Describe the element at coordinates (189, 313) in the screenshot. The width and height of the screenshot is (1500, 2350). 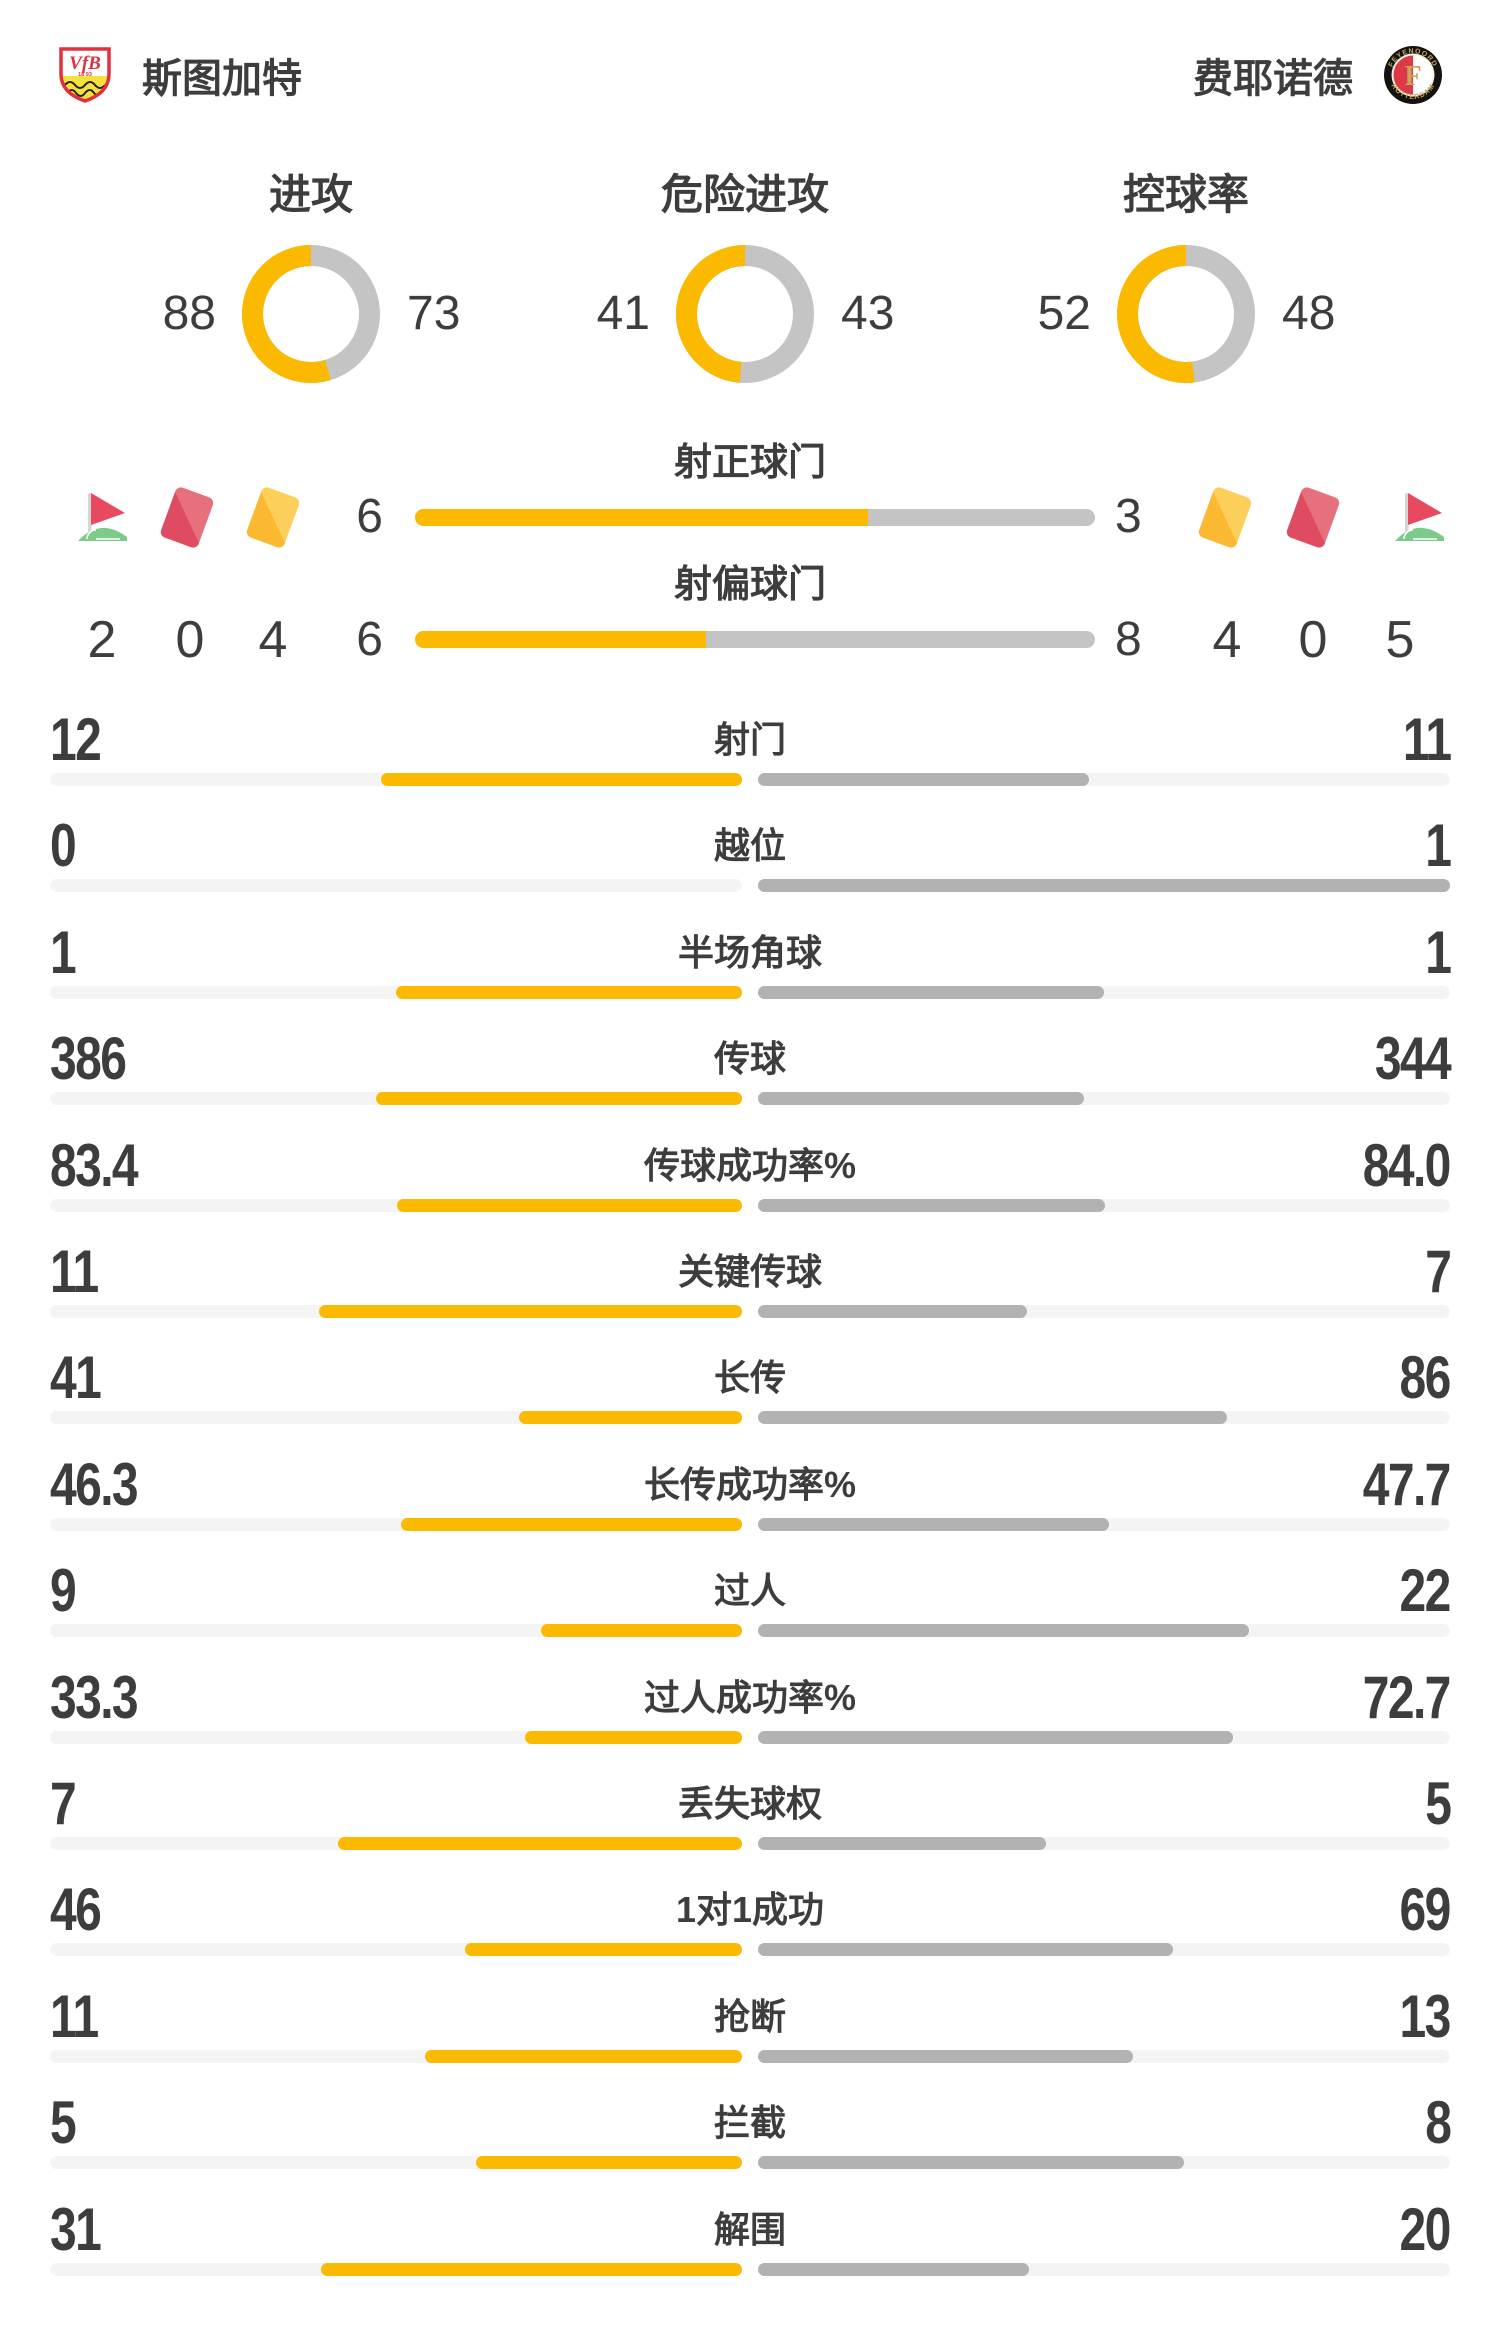
I see `donut-home-value: 88` at that location.